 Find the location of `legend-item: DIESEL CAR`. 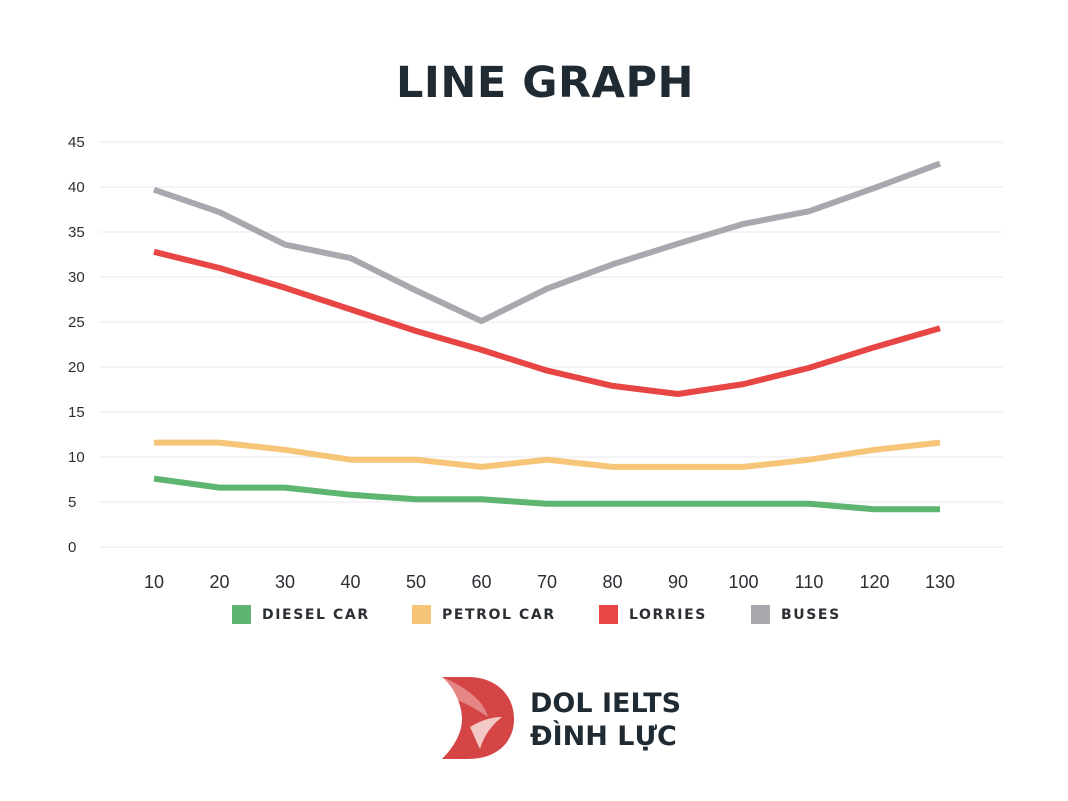

legend-item: DIESEL CAR is located at coordinates (301, 614).